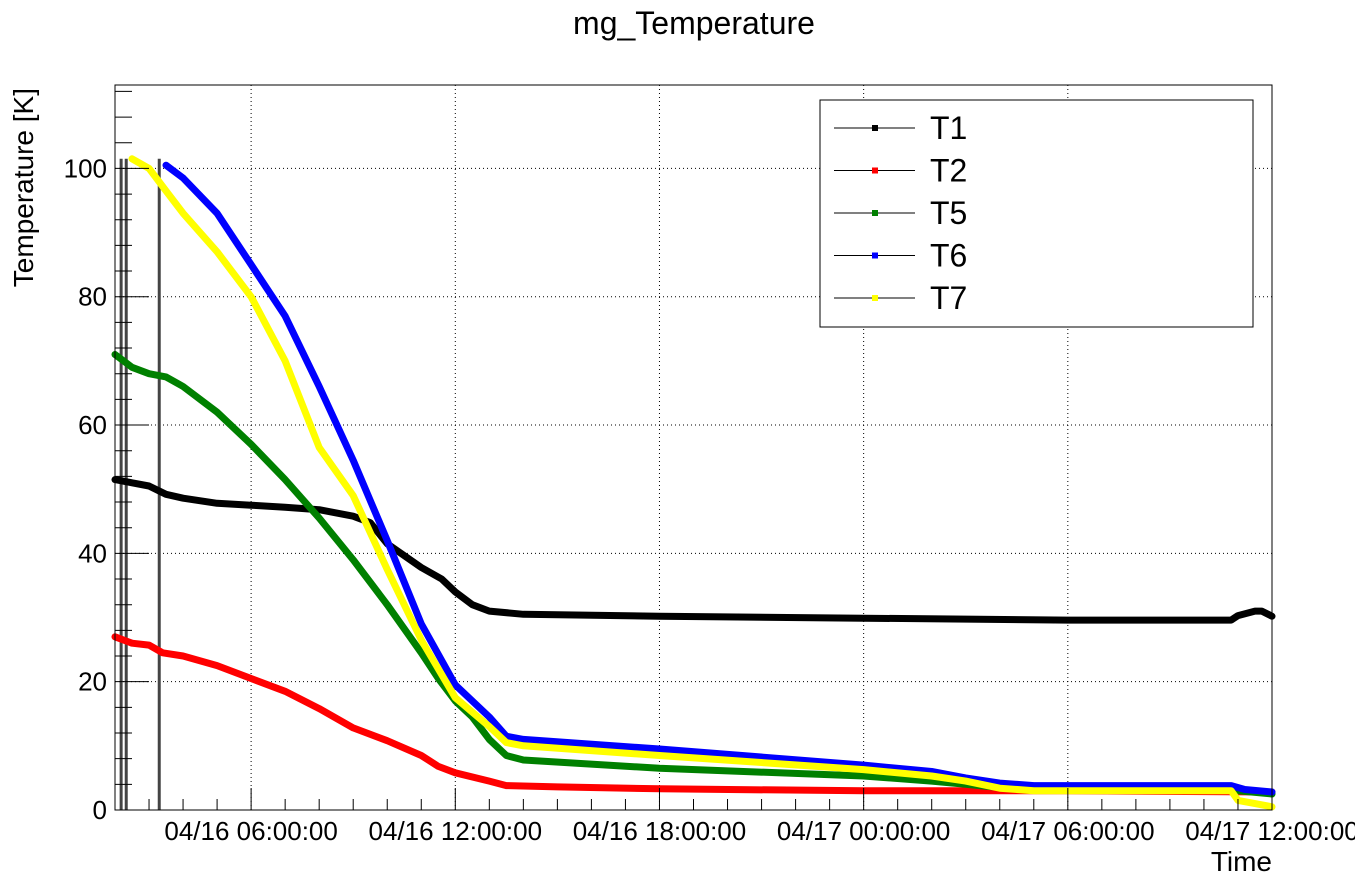  I want to click on x-tick-label: 04/16 18:00:00, so click(660, 831).